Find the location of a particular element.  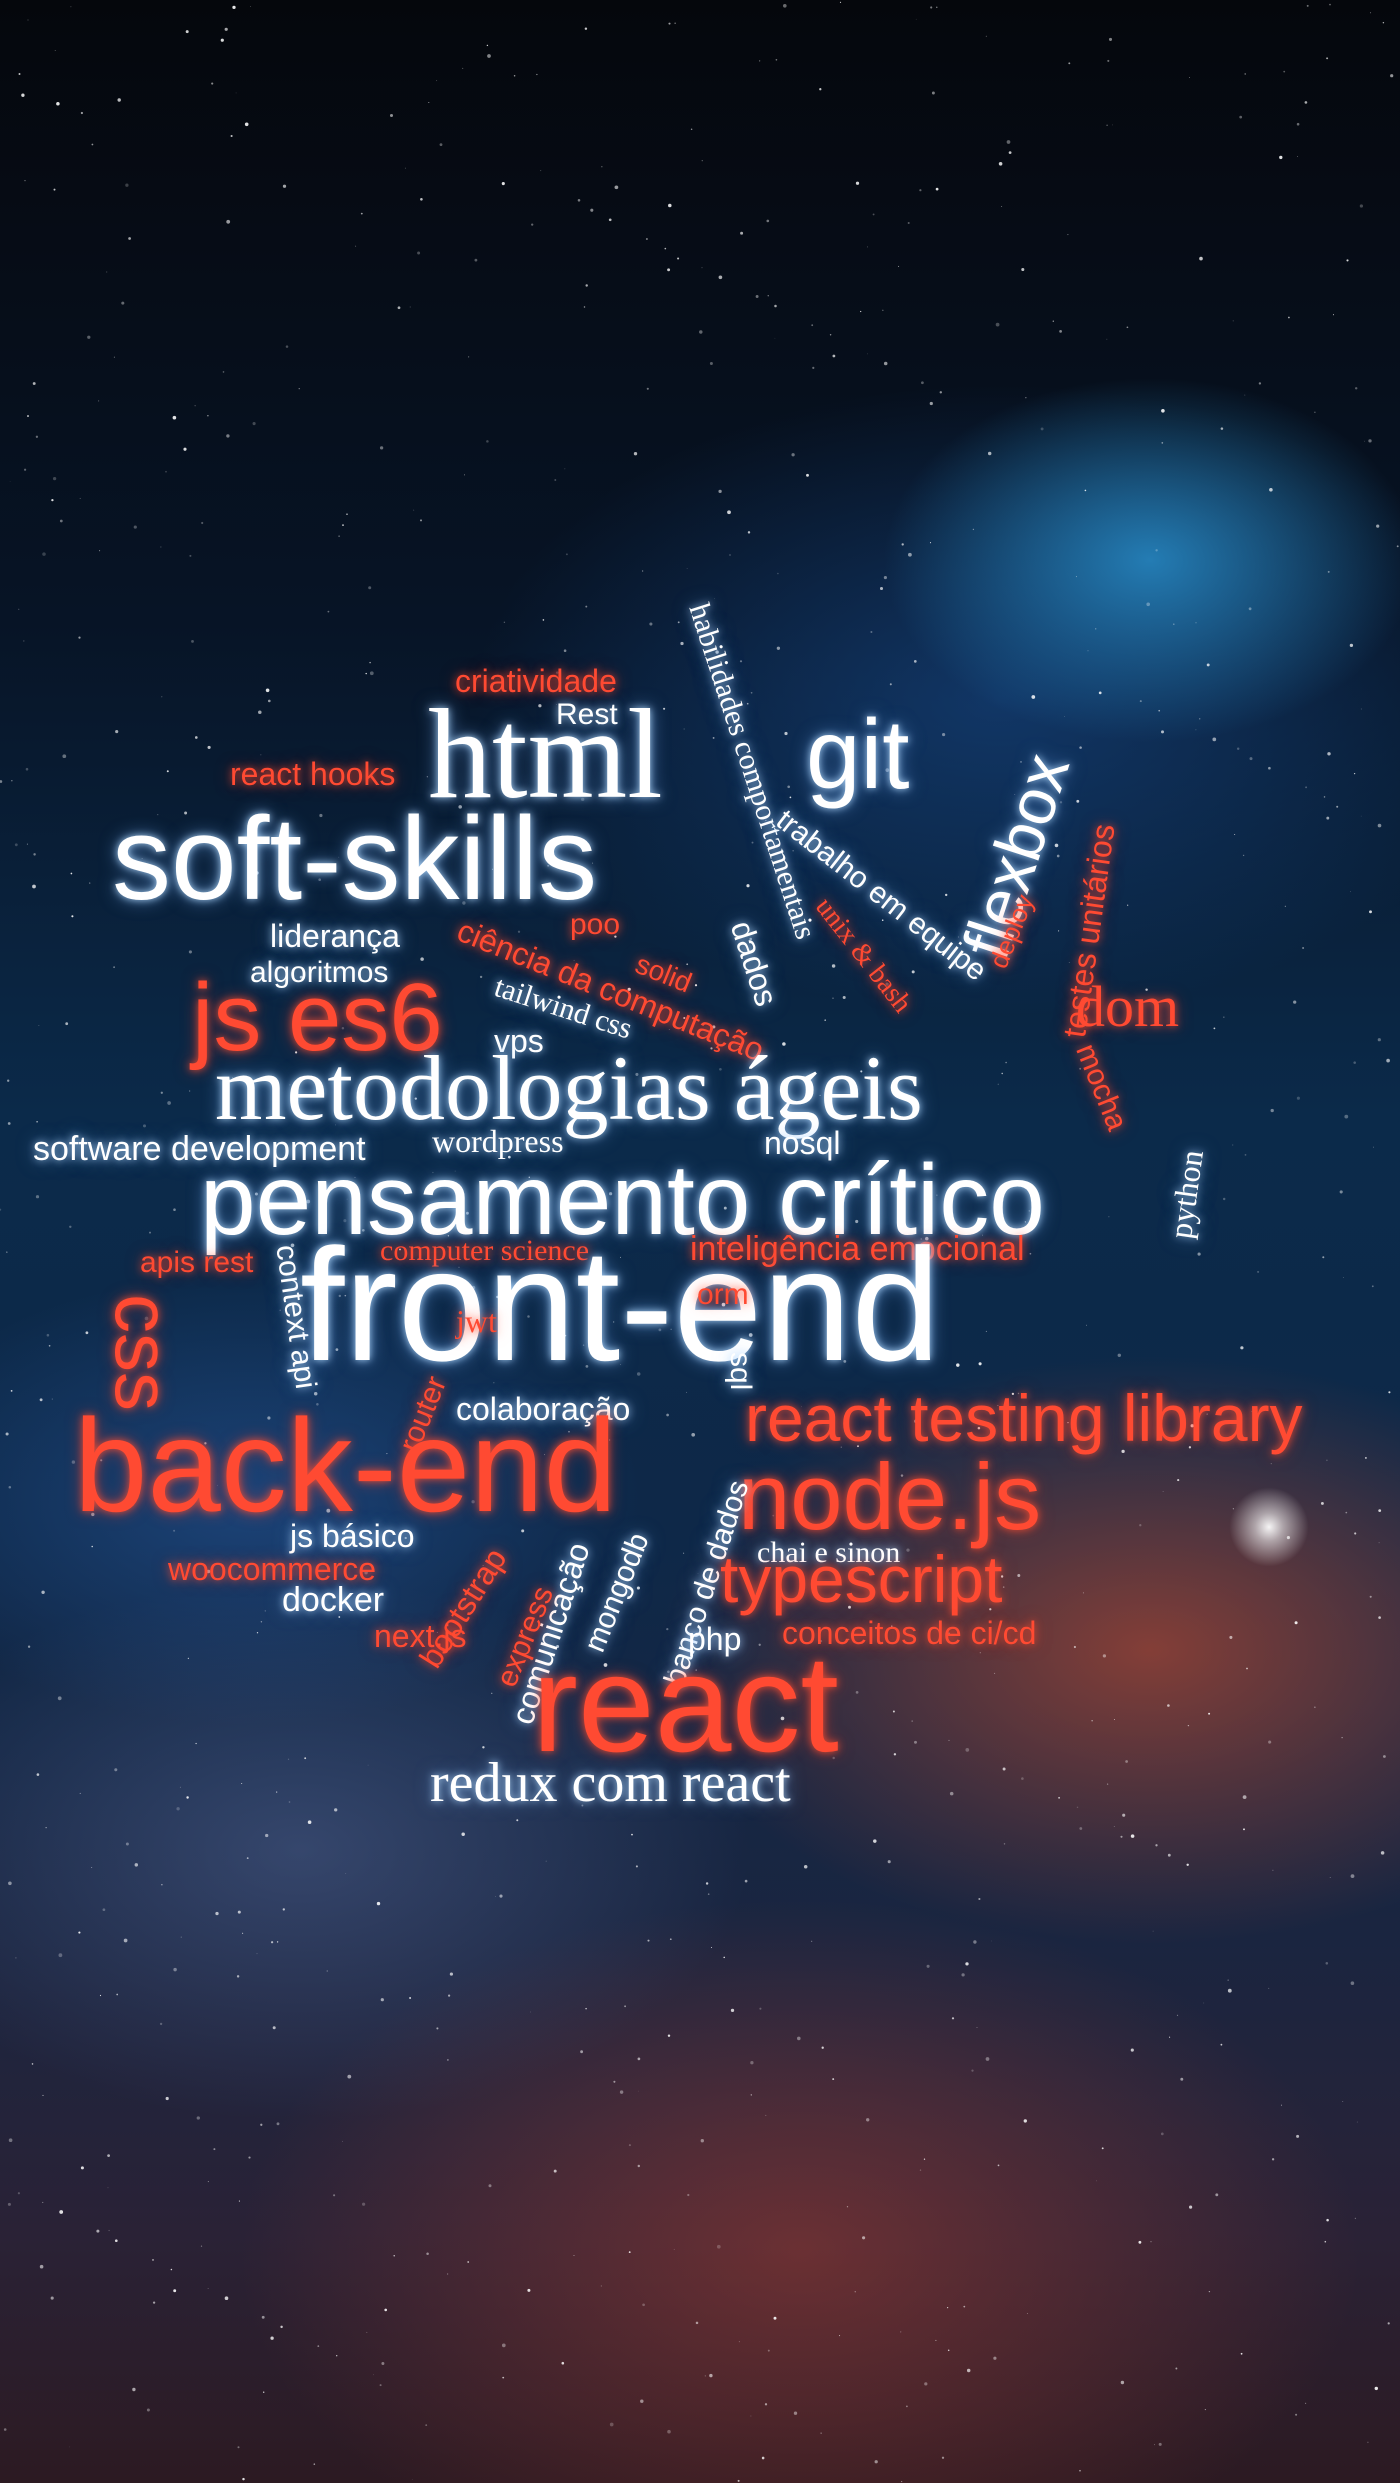

word-rest: Rest is located at coordinates (587, 714).